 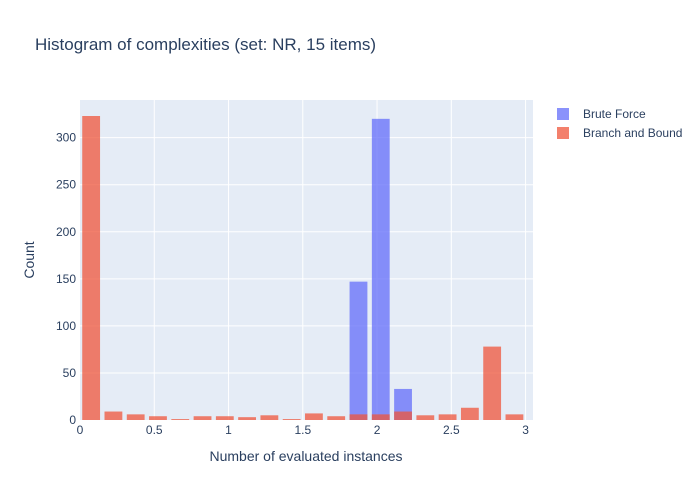 I want to click on x-tick-label: 3, so click(x=525, y=430).